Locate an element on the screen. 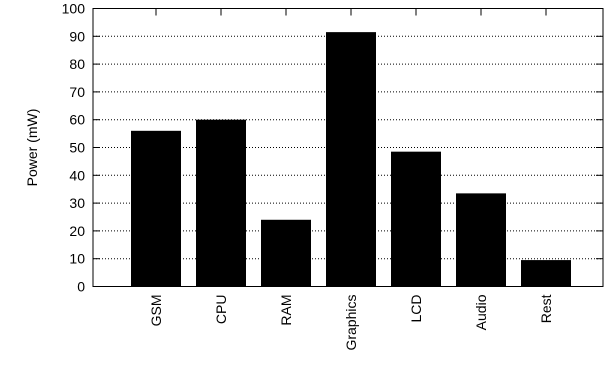  x-tick-label: LCD is located at coordinates (416, 309).